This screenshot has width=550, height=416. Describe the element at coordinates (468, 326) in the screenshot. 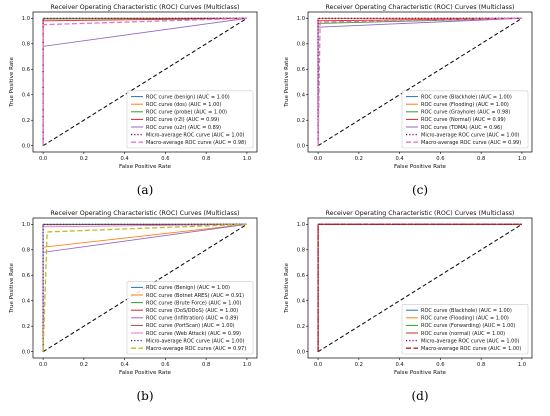

I see `legend-entry: ROC curve (Forwarding) (AUC = 1.00)` at that location.